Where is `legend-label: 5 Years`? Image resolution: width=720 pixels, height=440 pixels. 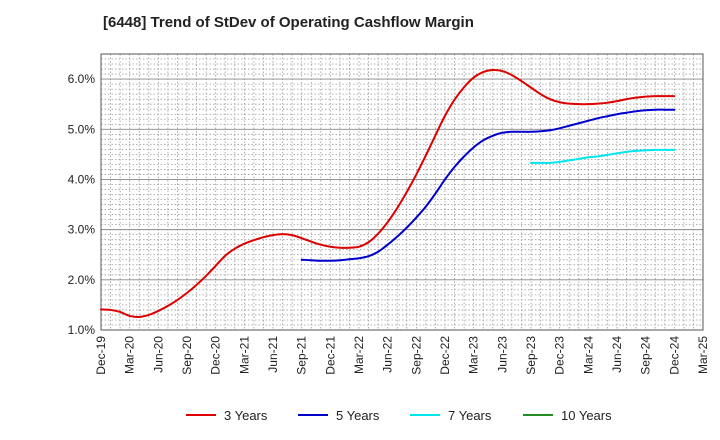 legend-label: 5 Years is located at coordinates (358, 415).